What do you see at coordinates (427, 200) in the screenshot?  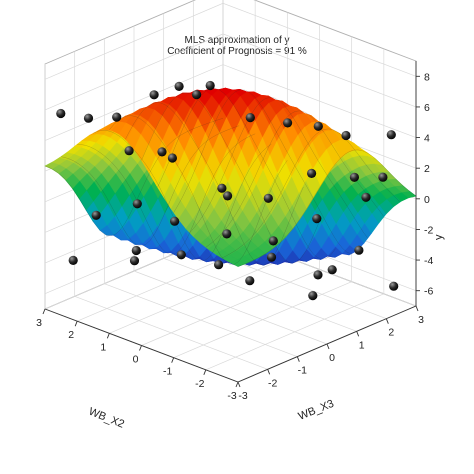 I see `z-tick-label: 0` at bounding box center [427, 200].